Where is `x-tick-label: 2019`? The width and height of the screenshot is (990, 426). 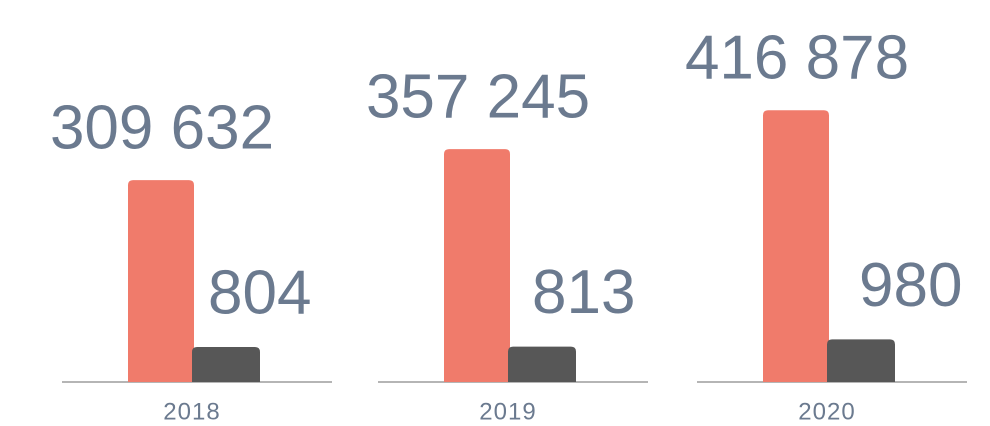 x-tick-label: 2019 is located at coordinates (507, 411).